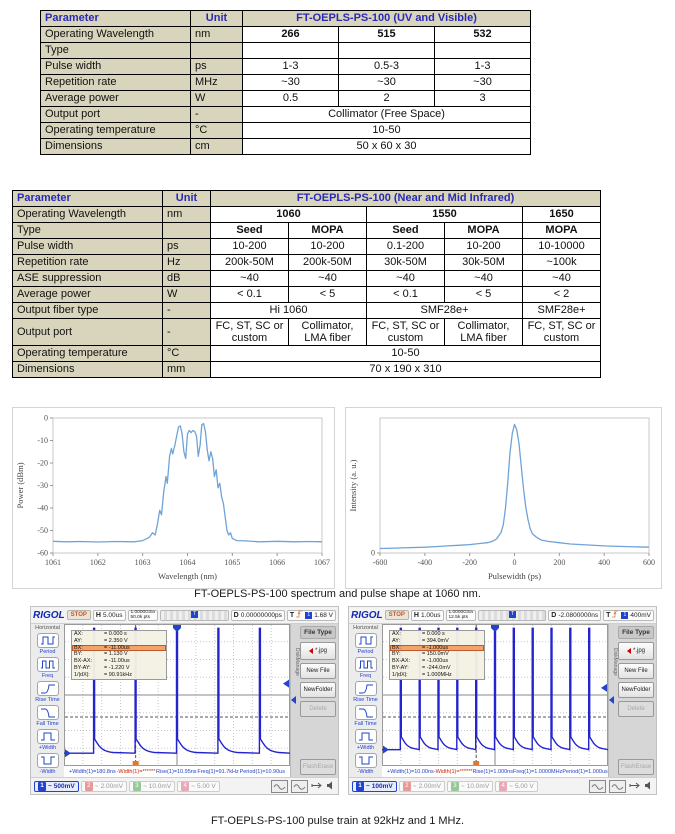 The height and width of the screenshot is (834, 675). What do you see at coordinates (47, 664) in the screenshot?
I see `freq-icon` at bounding box center [47, 664].